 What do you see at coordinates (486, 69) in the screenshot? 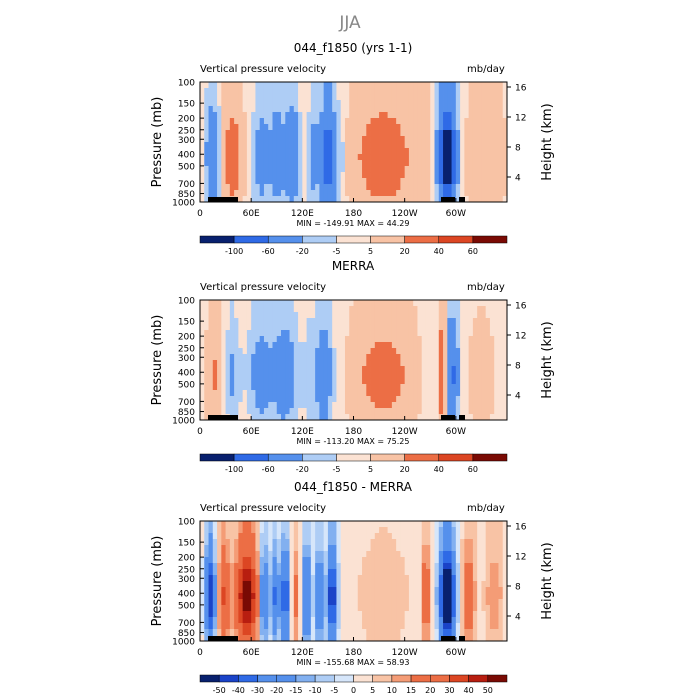
I see `panel-subtitle-right: mb/day` at bounding box center [486, 69].